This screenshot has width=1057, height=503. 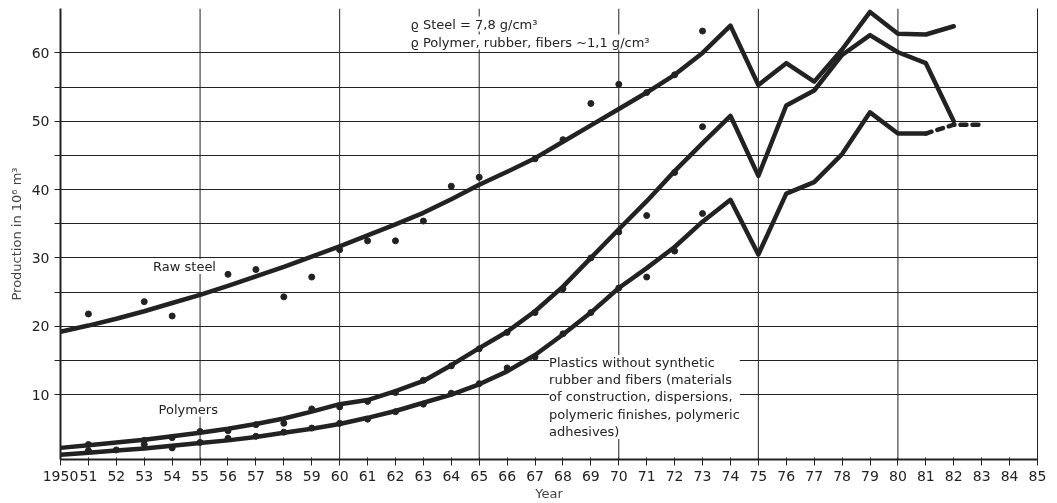 I want to click on x-tick-label: 55, so click(x=200, y=475).